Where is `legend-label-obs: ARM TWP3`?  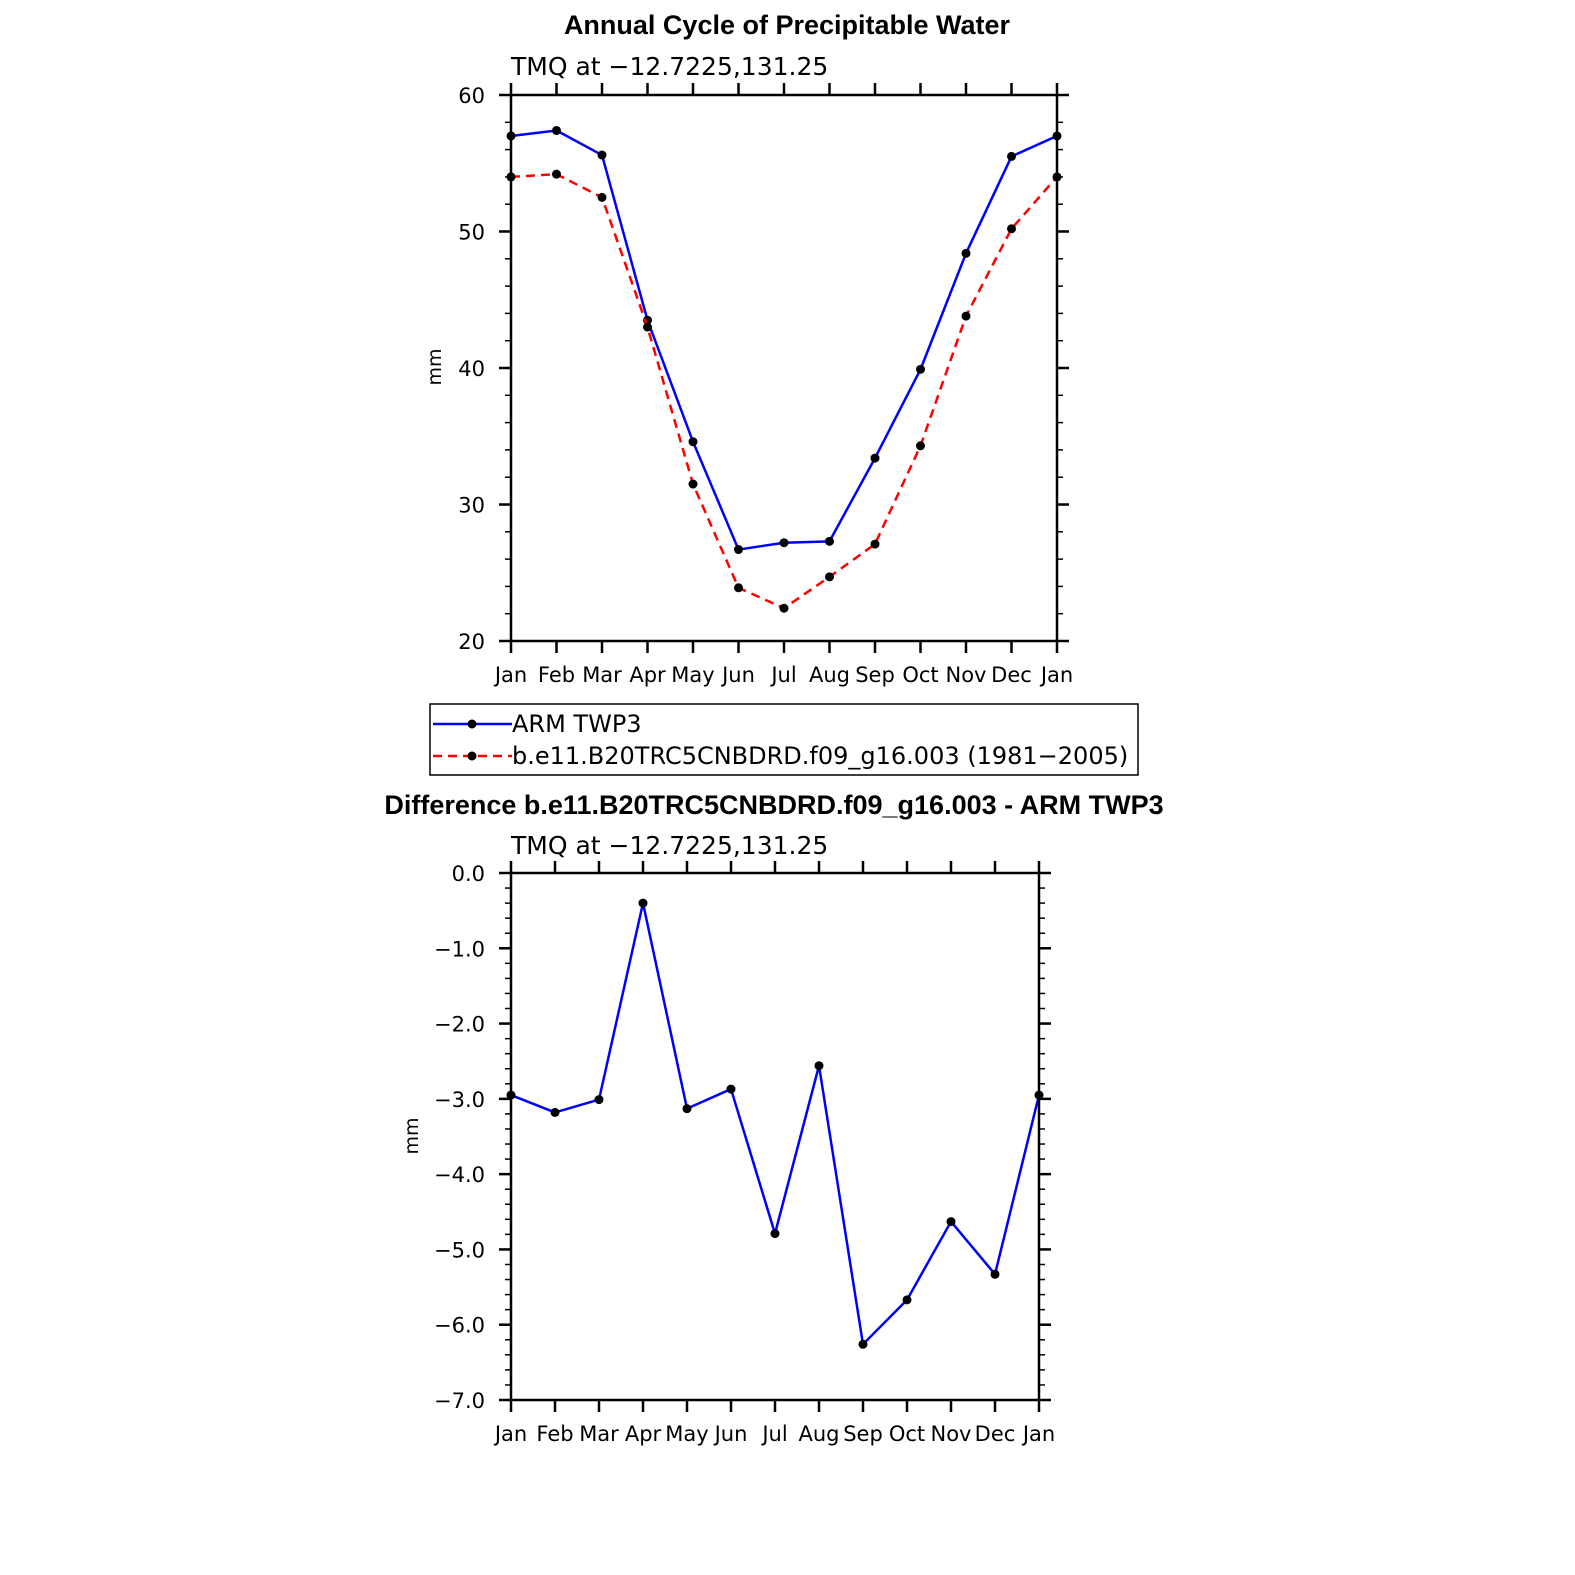
legend-label-obs: ARM TWP3 is located at coordinates (577, 724).